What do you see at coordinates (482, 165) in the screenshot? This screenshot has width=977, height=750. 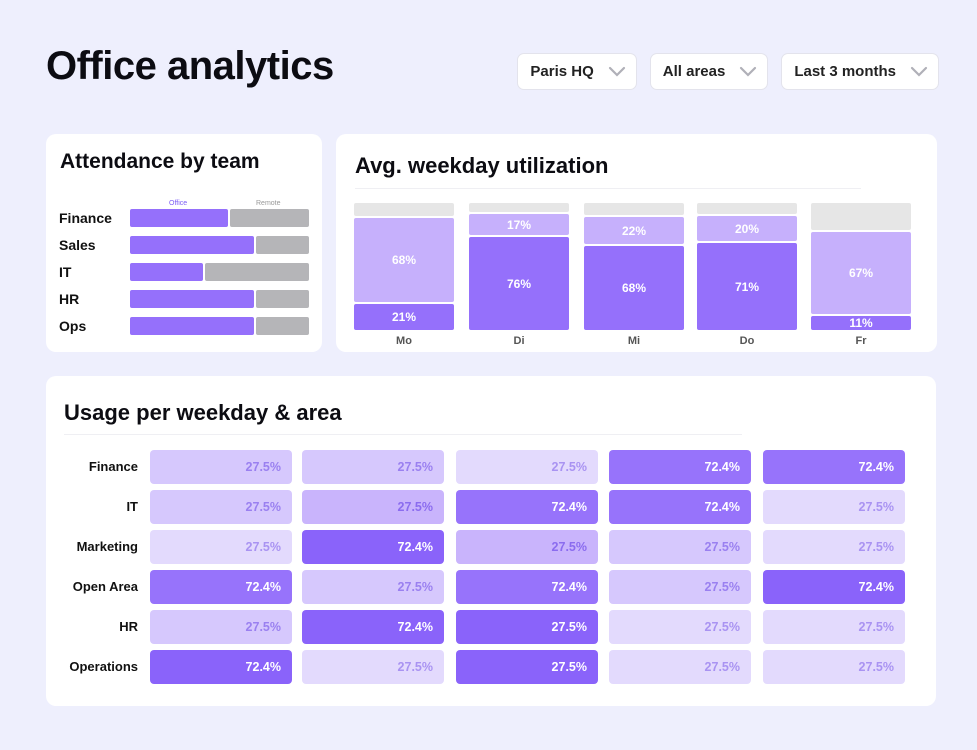 I see `utilization-title: Avg. weekday utilization` at bounding box center [482, 165].